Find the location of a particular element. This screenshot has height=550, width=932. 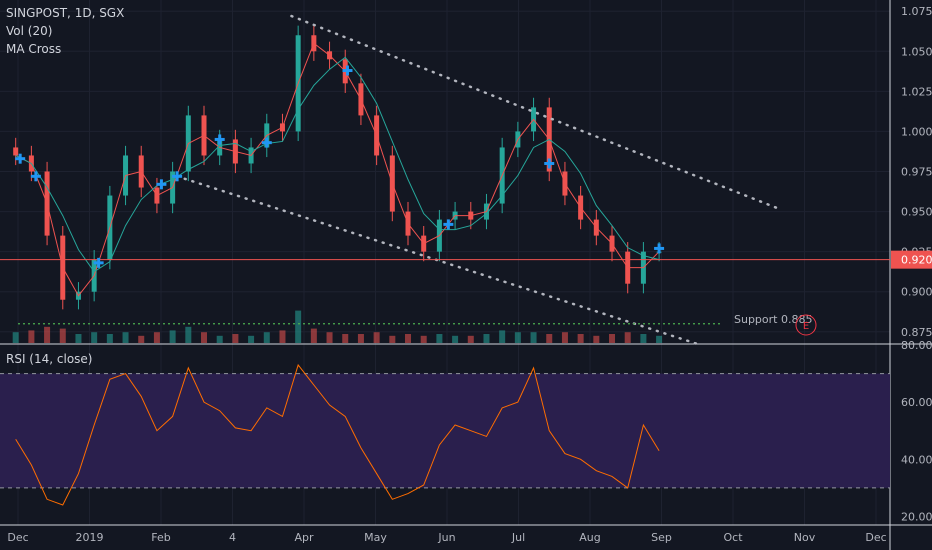

current-price-badge is located at coordinates (911, 259).